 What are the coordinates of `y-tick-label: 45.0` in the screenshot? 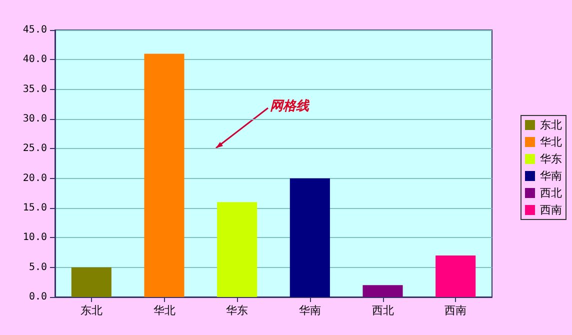 It's located at (34, 30).